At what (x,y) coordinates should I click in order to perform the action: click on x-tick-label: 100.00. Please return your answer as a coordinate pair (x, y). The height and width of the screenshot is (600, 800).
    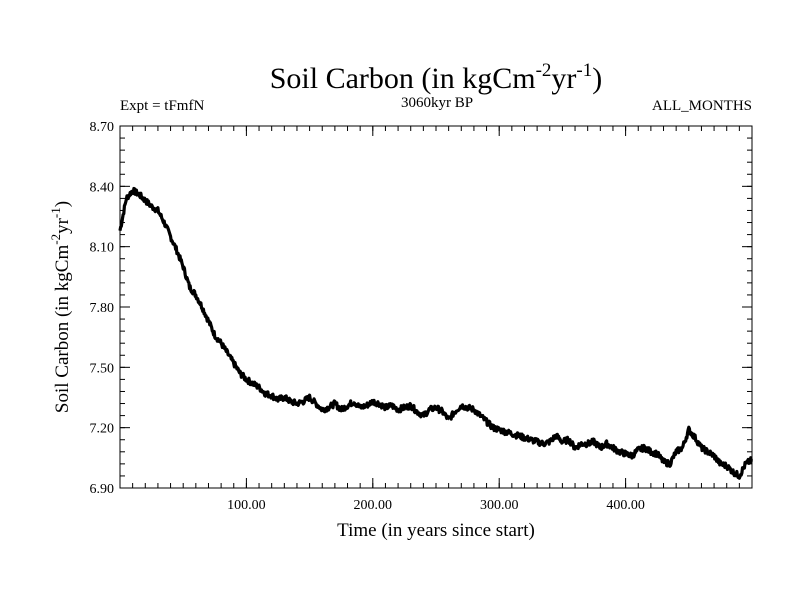
    Looking at the image, I should click on (246, 505).